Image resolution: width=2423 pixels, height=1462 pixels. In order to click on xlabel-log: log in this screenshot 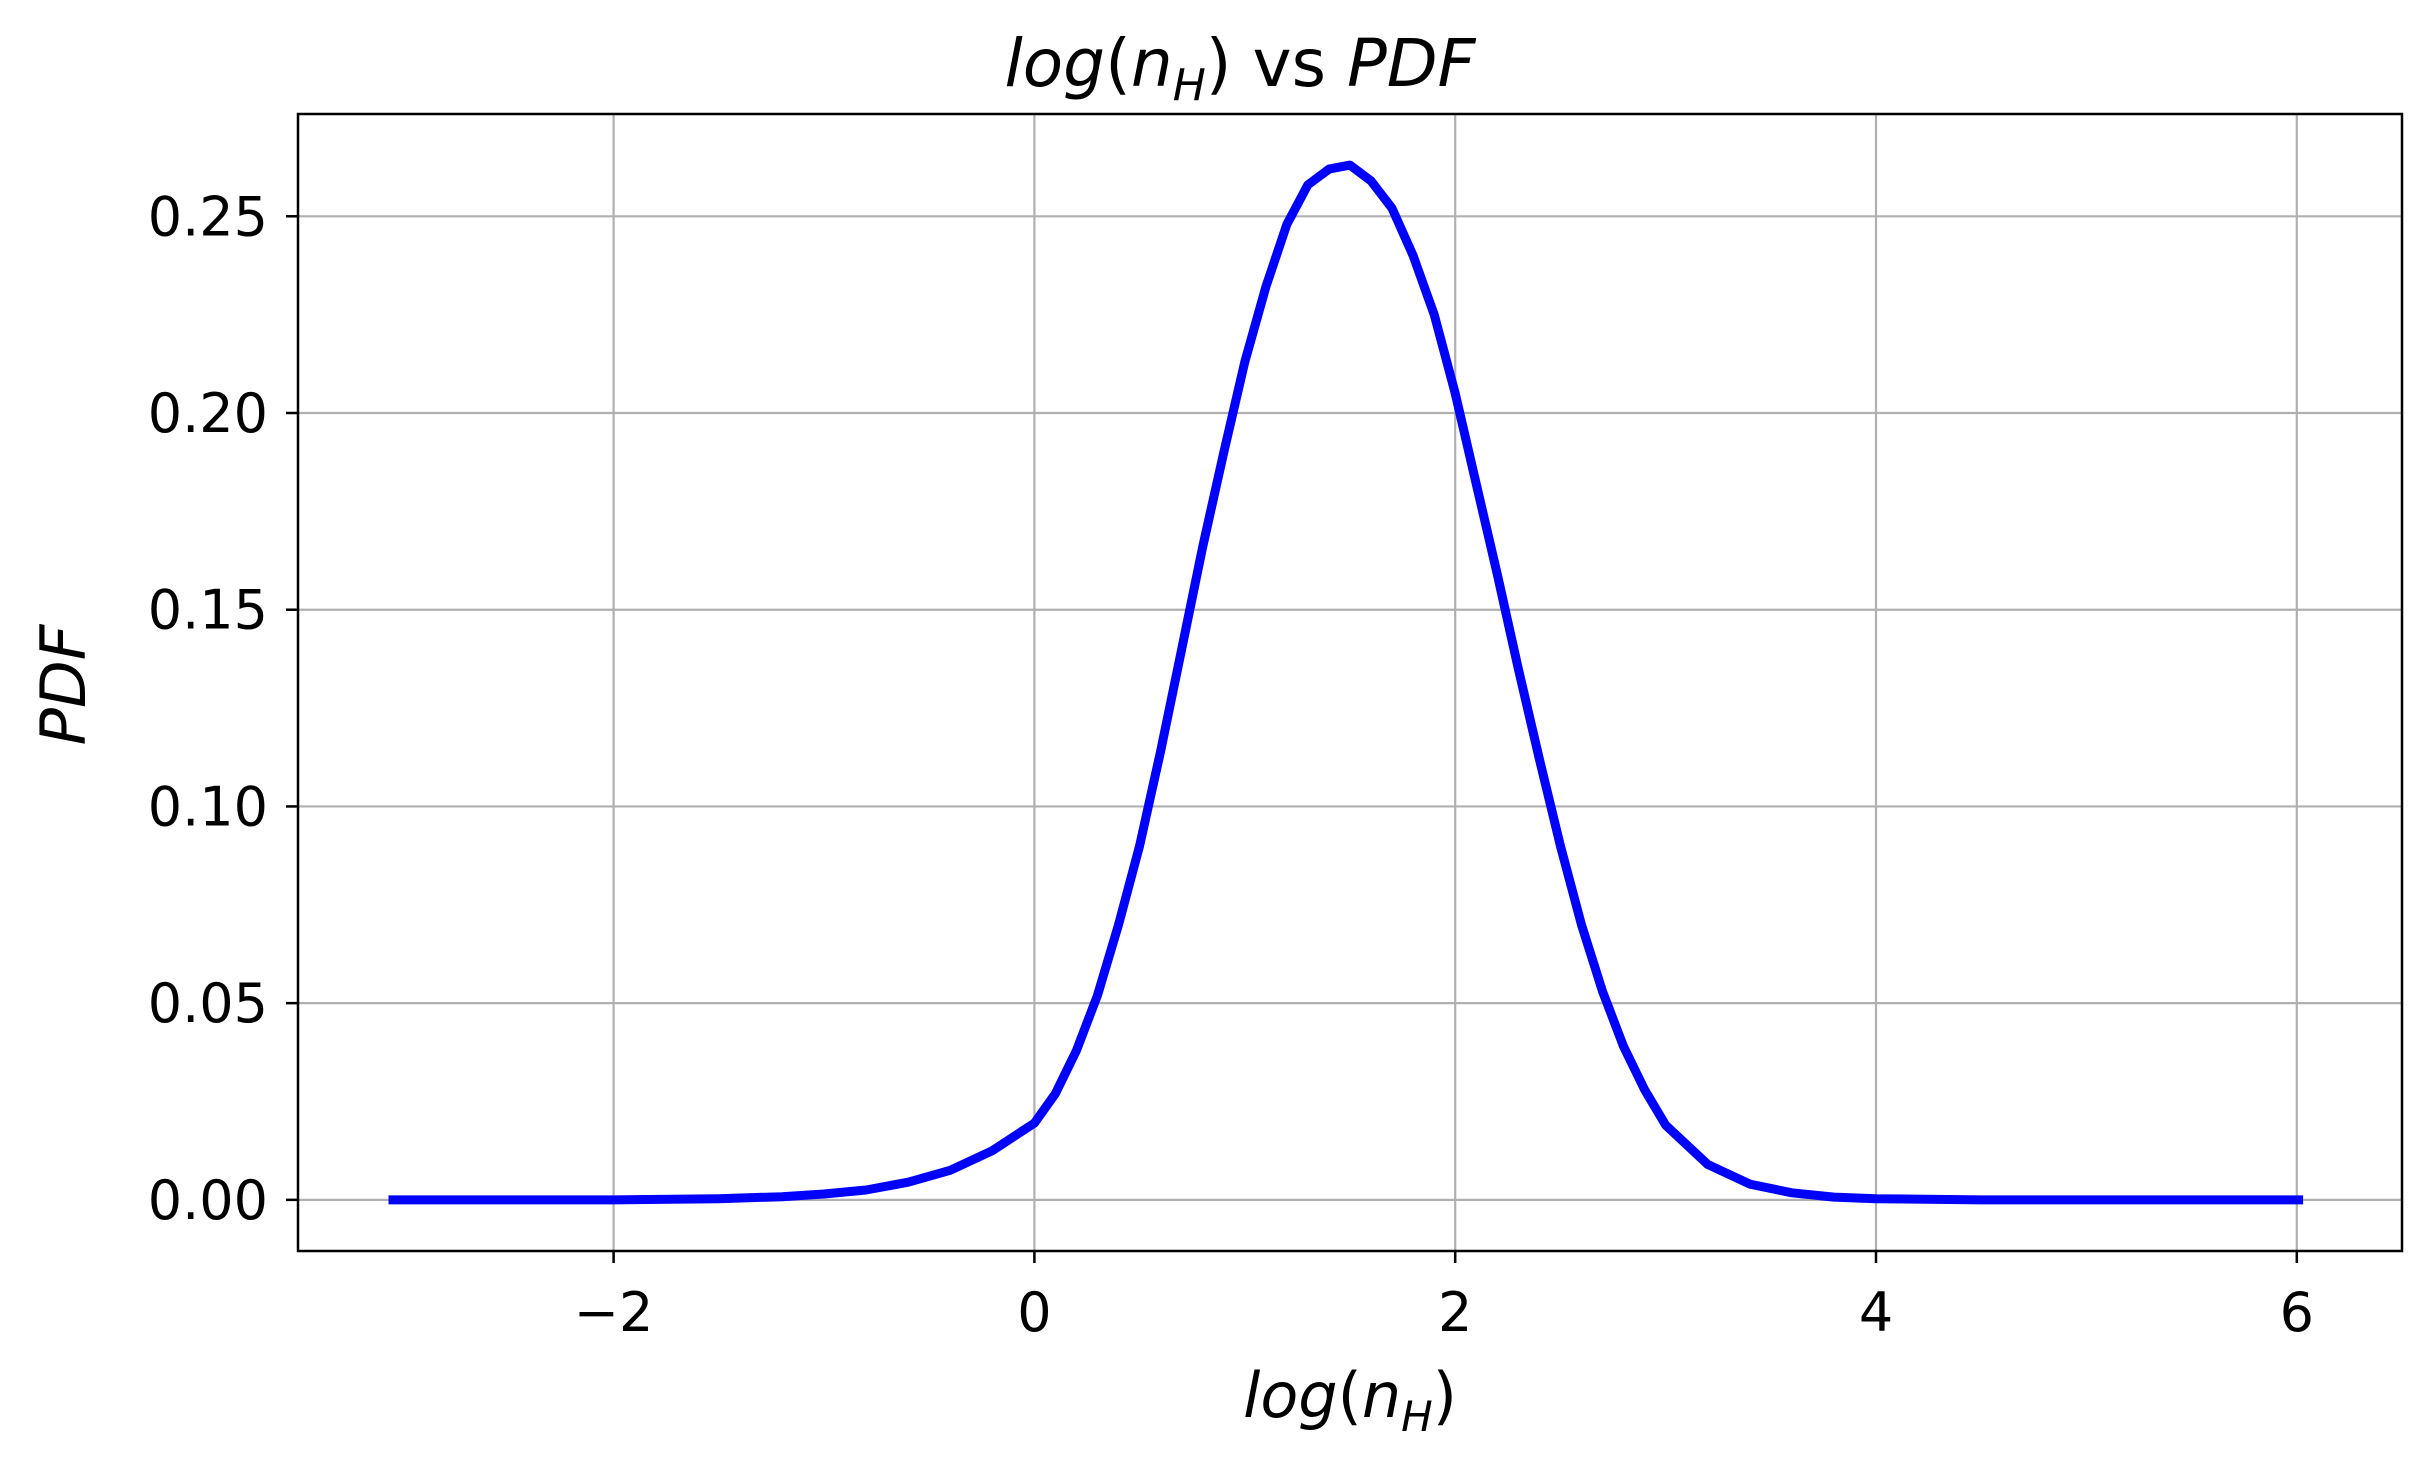, I will do `click(1290, 1395)`.